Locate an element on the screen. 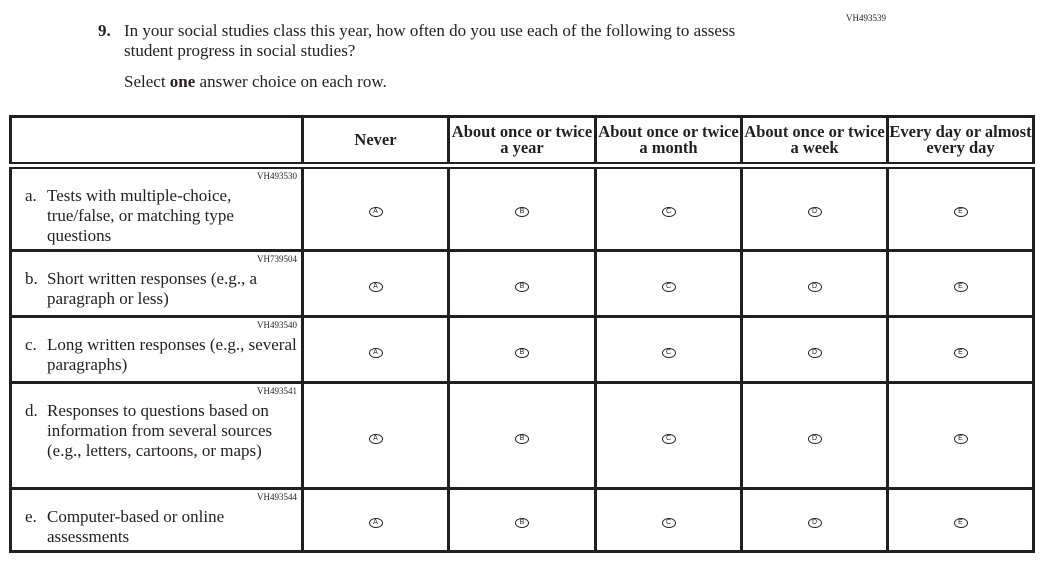 The height and width of the screenshot is (563, 1043). question-number: 9. is located at coordinates (104, 30).